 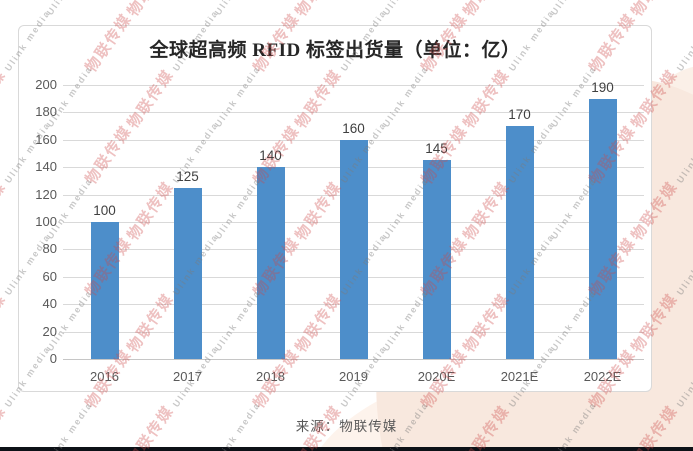 What do you see at coordinates (353, 376) in the screenshot?
I see `x-axis-tick-label: 2019` at bounding box center [353, 376].